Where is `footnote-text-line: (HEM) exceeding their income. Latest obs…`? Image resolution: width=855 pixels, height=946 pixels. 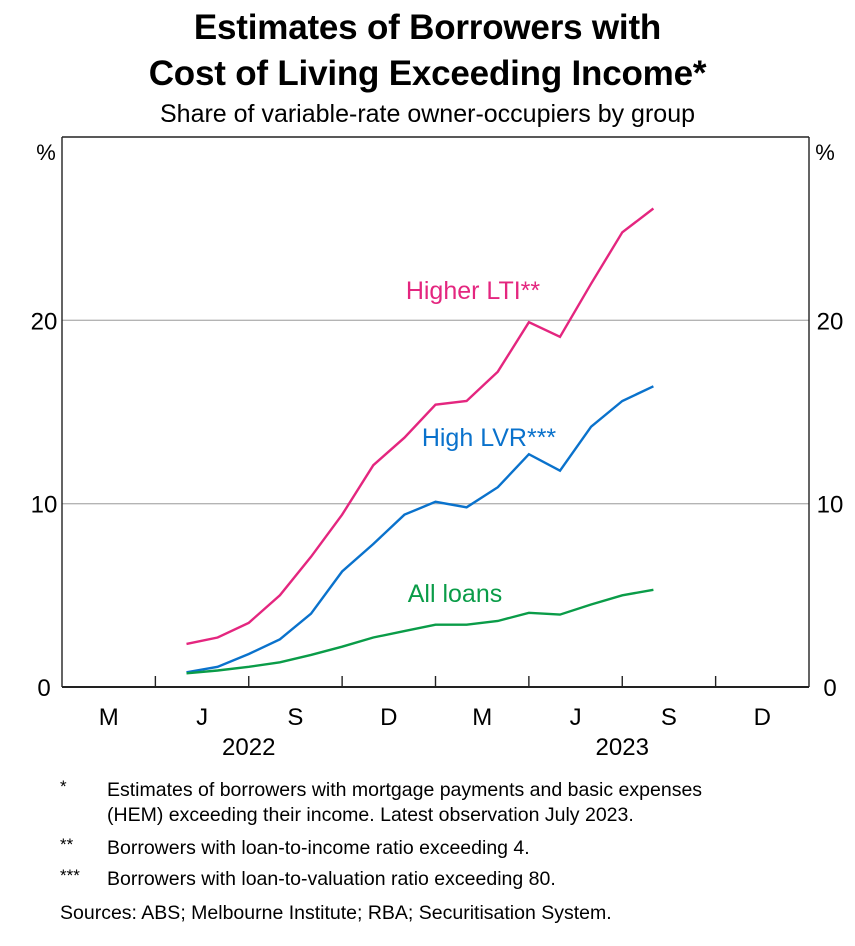 footnote-text-line: (HEM) exceeding their income. Latest obs… is located at coordinates (370, 815).